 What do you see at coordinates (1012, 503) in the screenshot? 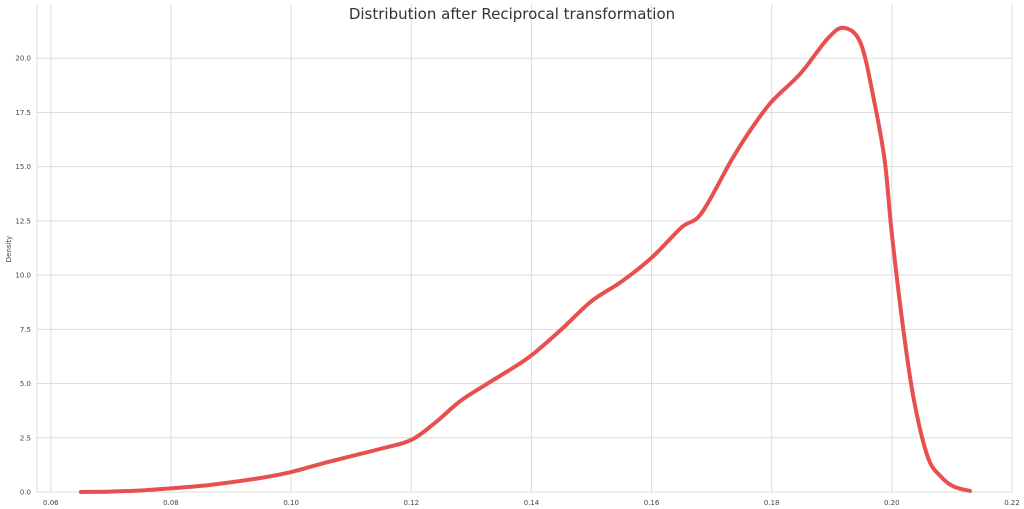
I see `x-tick-label: 0.22` at bounding box center [1012, 503].